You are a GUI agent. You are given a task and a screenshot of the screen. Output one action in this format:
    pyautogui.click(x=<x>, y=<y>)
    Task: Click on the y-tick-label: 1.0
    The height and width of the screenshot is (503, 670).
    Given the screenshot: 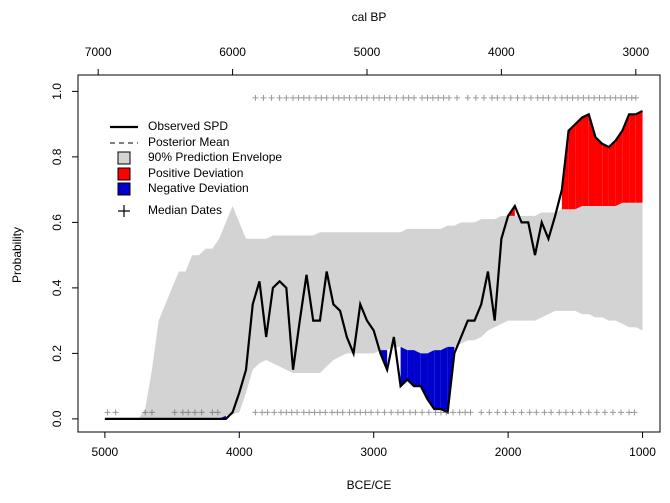 What is the action you would take?
    pyautogui.click(x=57, y=91)
    